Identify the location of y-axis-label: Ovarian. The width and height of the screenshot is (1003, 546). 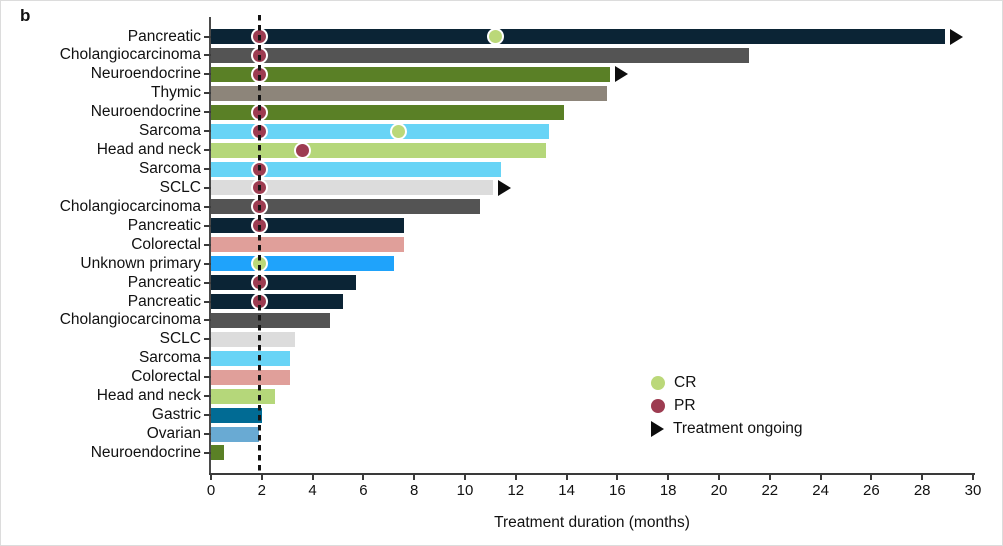
(173, 434).